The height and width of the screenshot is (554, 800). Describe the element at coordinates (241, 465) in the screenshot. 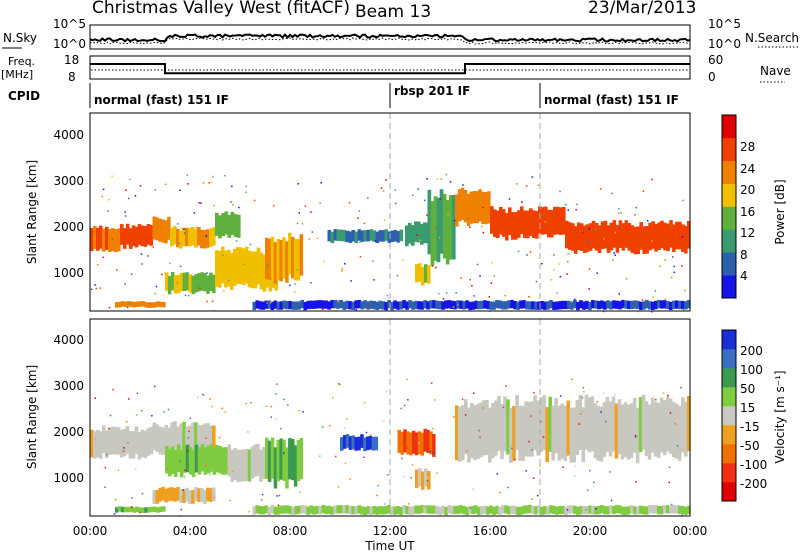

I see `velocity-region-3-cell` at that location.